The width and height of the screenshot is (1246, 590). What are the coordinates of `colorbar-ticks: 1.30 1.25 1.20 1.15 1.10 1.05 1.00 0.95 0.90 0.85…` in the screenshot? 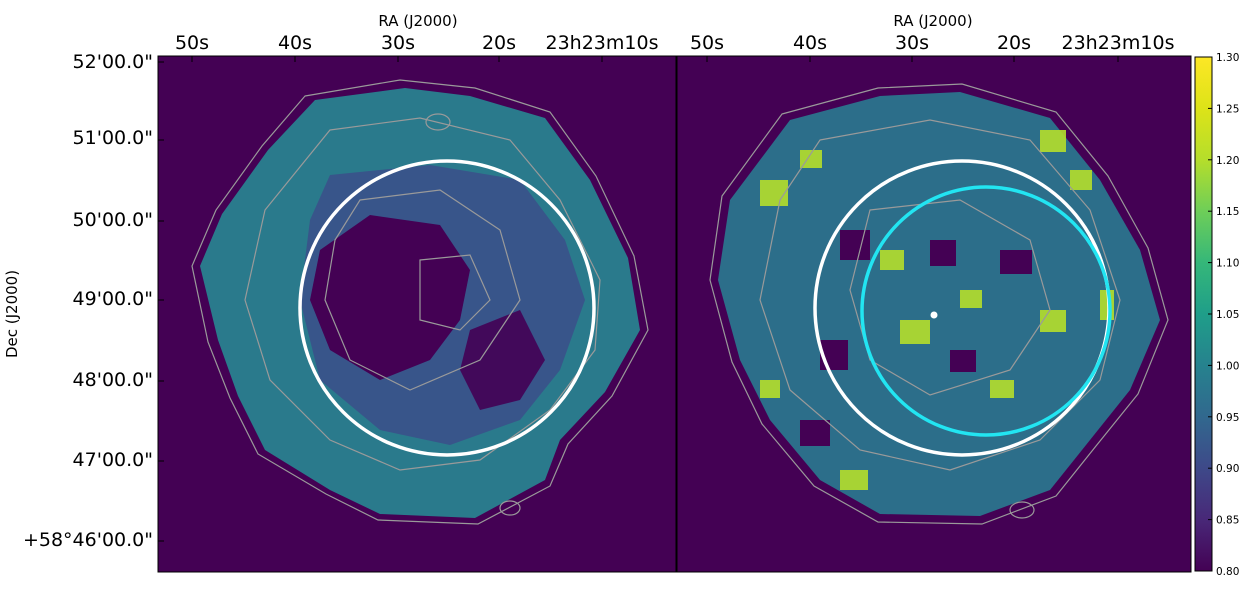 It's located at (1223, 315).